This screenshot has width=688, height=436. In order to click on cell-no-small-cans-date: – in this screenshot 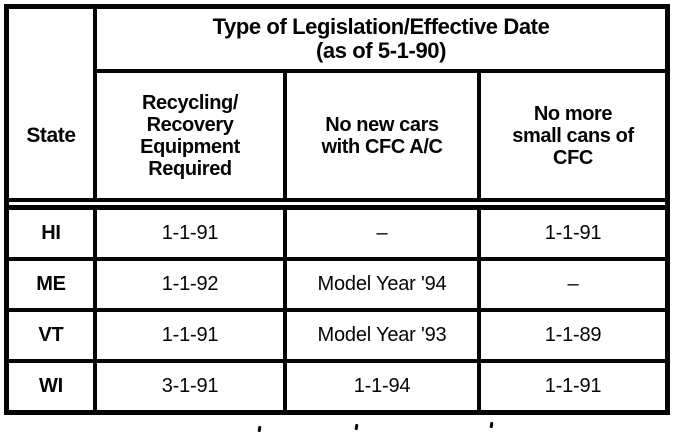, I will do `click(571, 284)`.